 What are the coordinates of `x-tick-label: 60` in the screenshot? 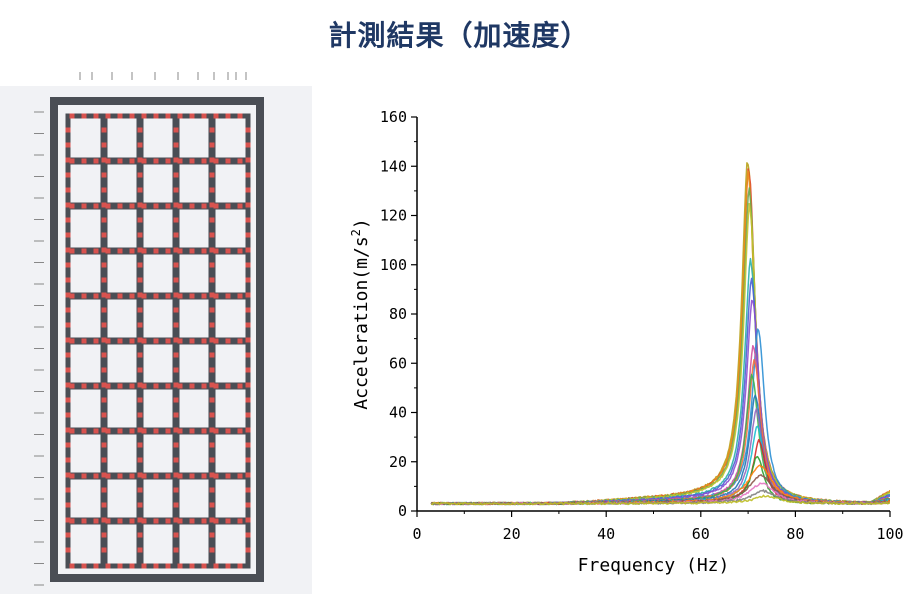 It's located at (701, 534).